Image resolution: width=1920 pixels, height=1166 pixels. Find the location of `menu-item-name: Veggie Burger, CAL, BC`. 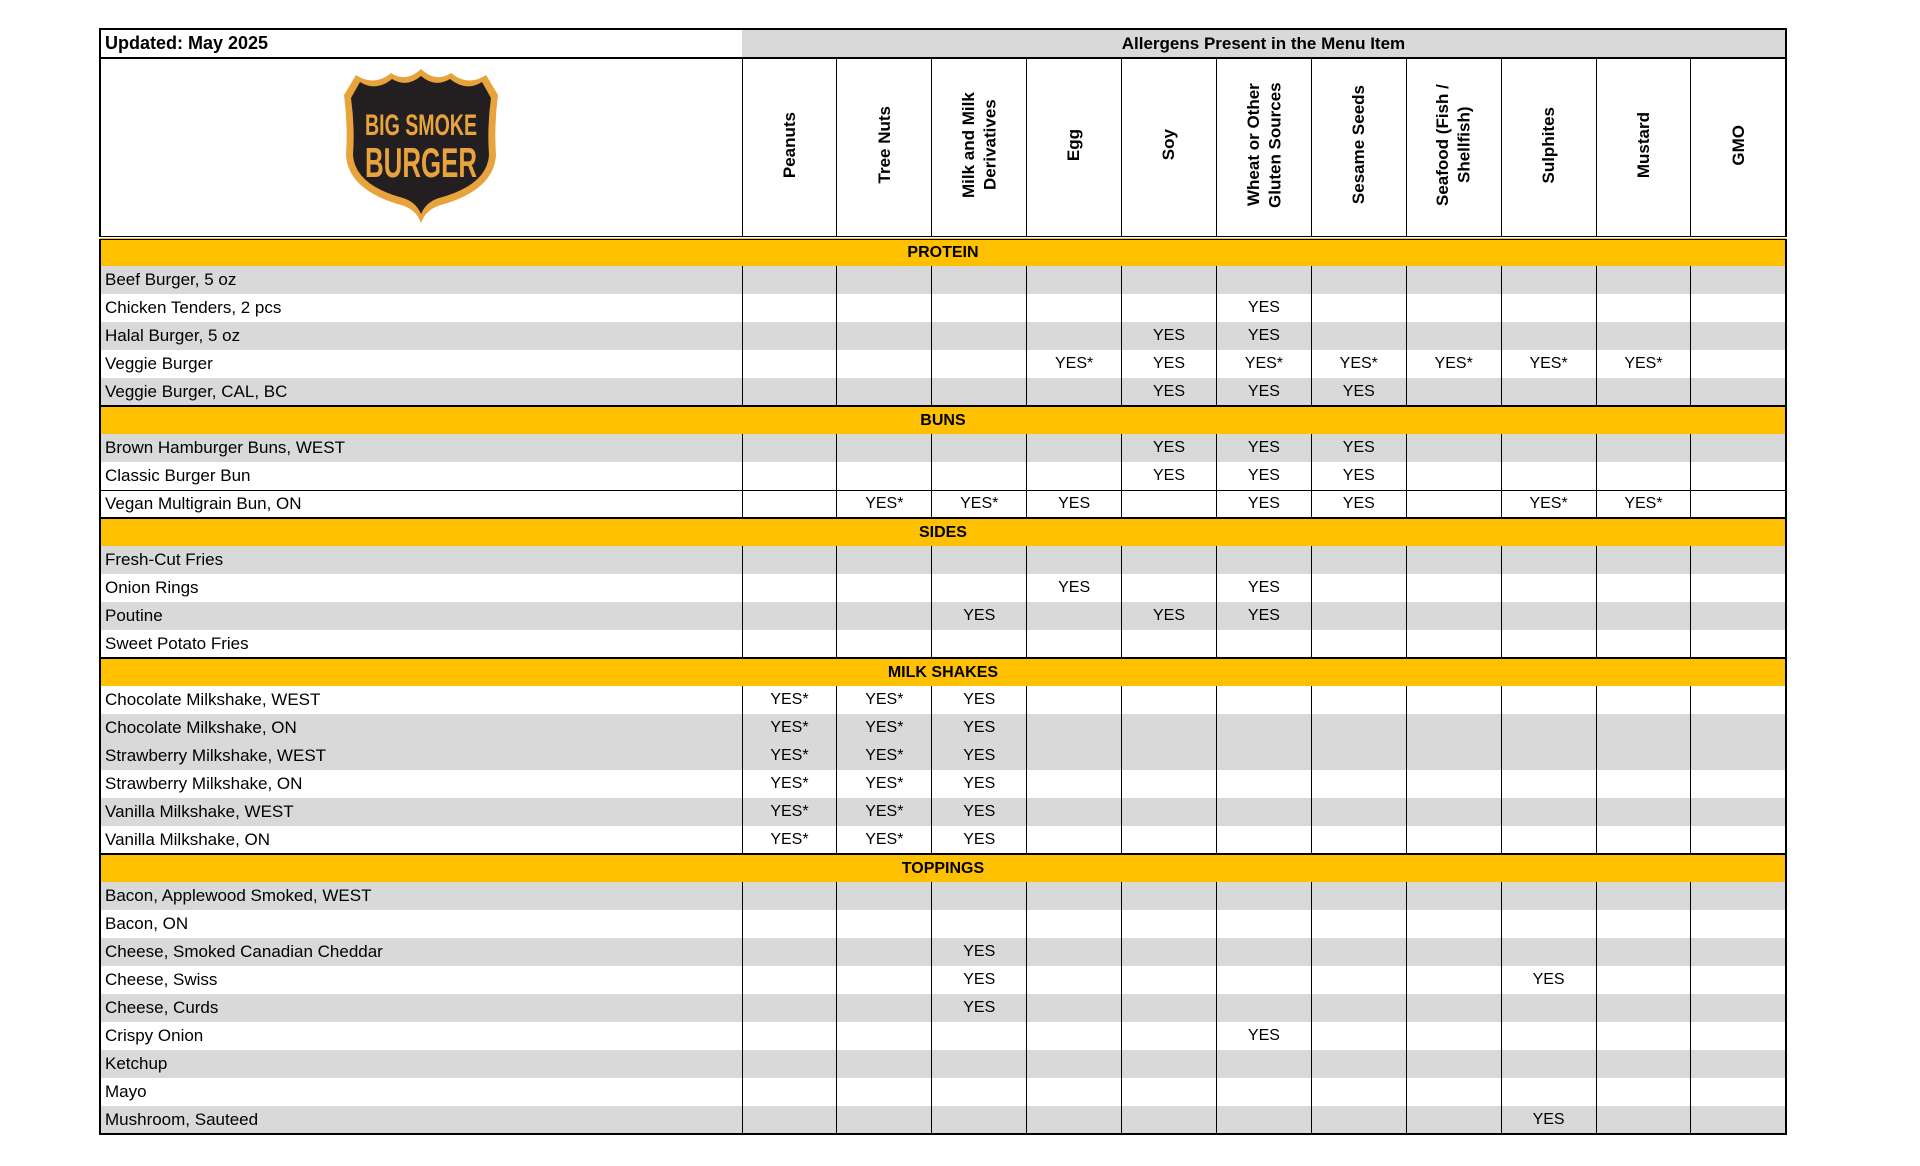

menu-item-name: Veggie Burger, CAL, BC is located at coordinates (421, 392).